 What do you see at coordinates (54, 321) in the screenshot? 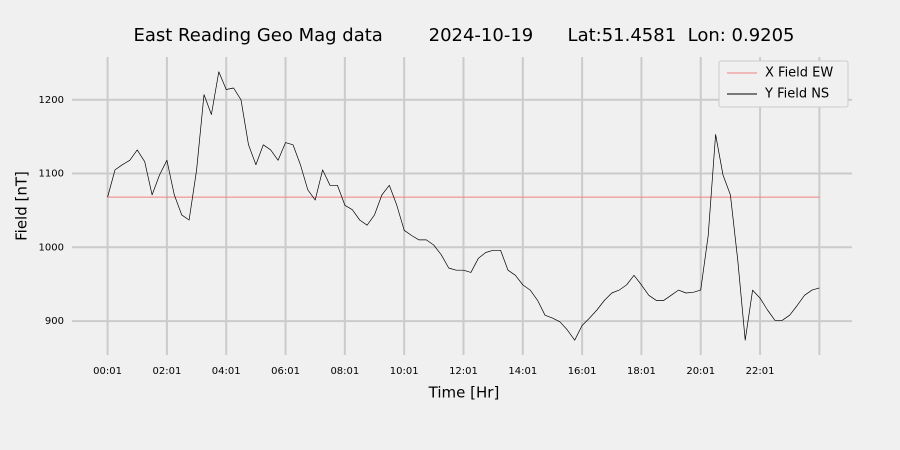
I see `y-tick-label: 900` at bounding box center [54, 321].